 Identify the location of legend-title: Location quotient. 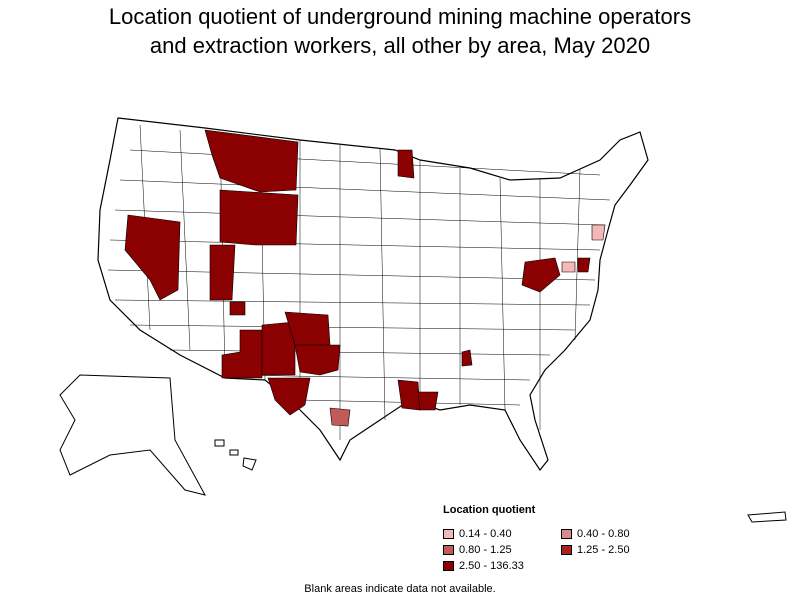
(489, 510).